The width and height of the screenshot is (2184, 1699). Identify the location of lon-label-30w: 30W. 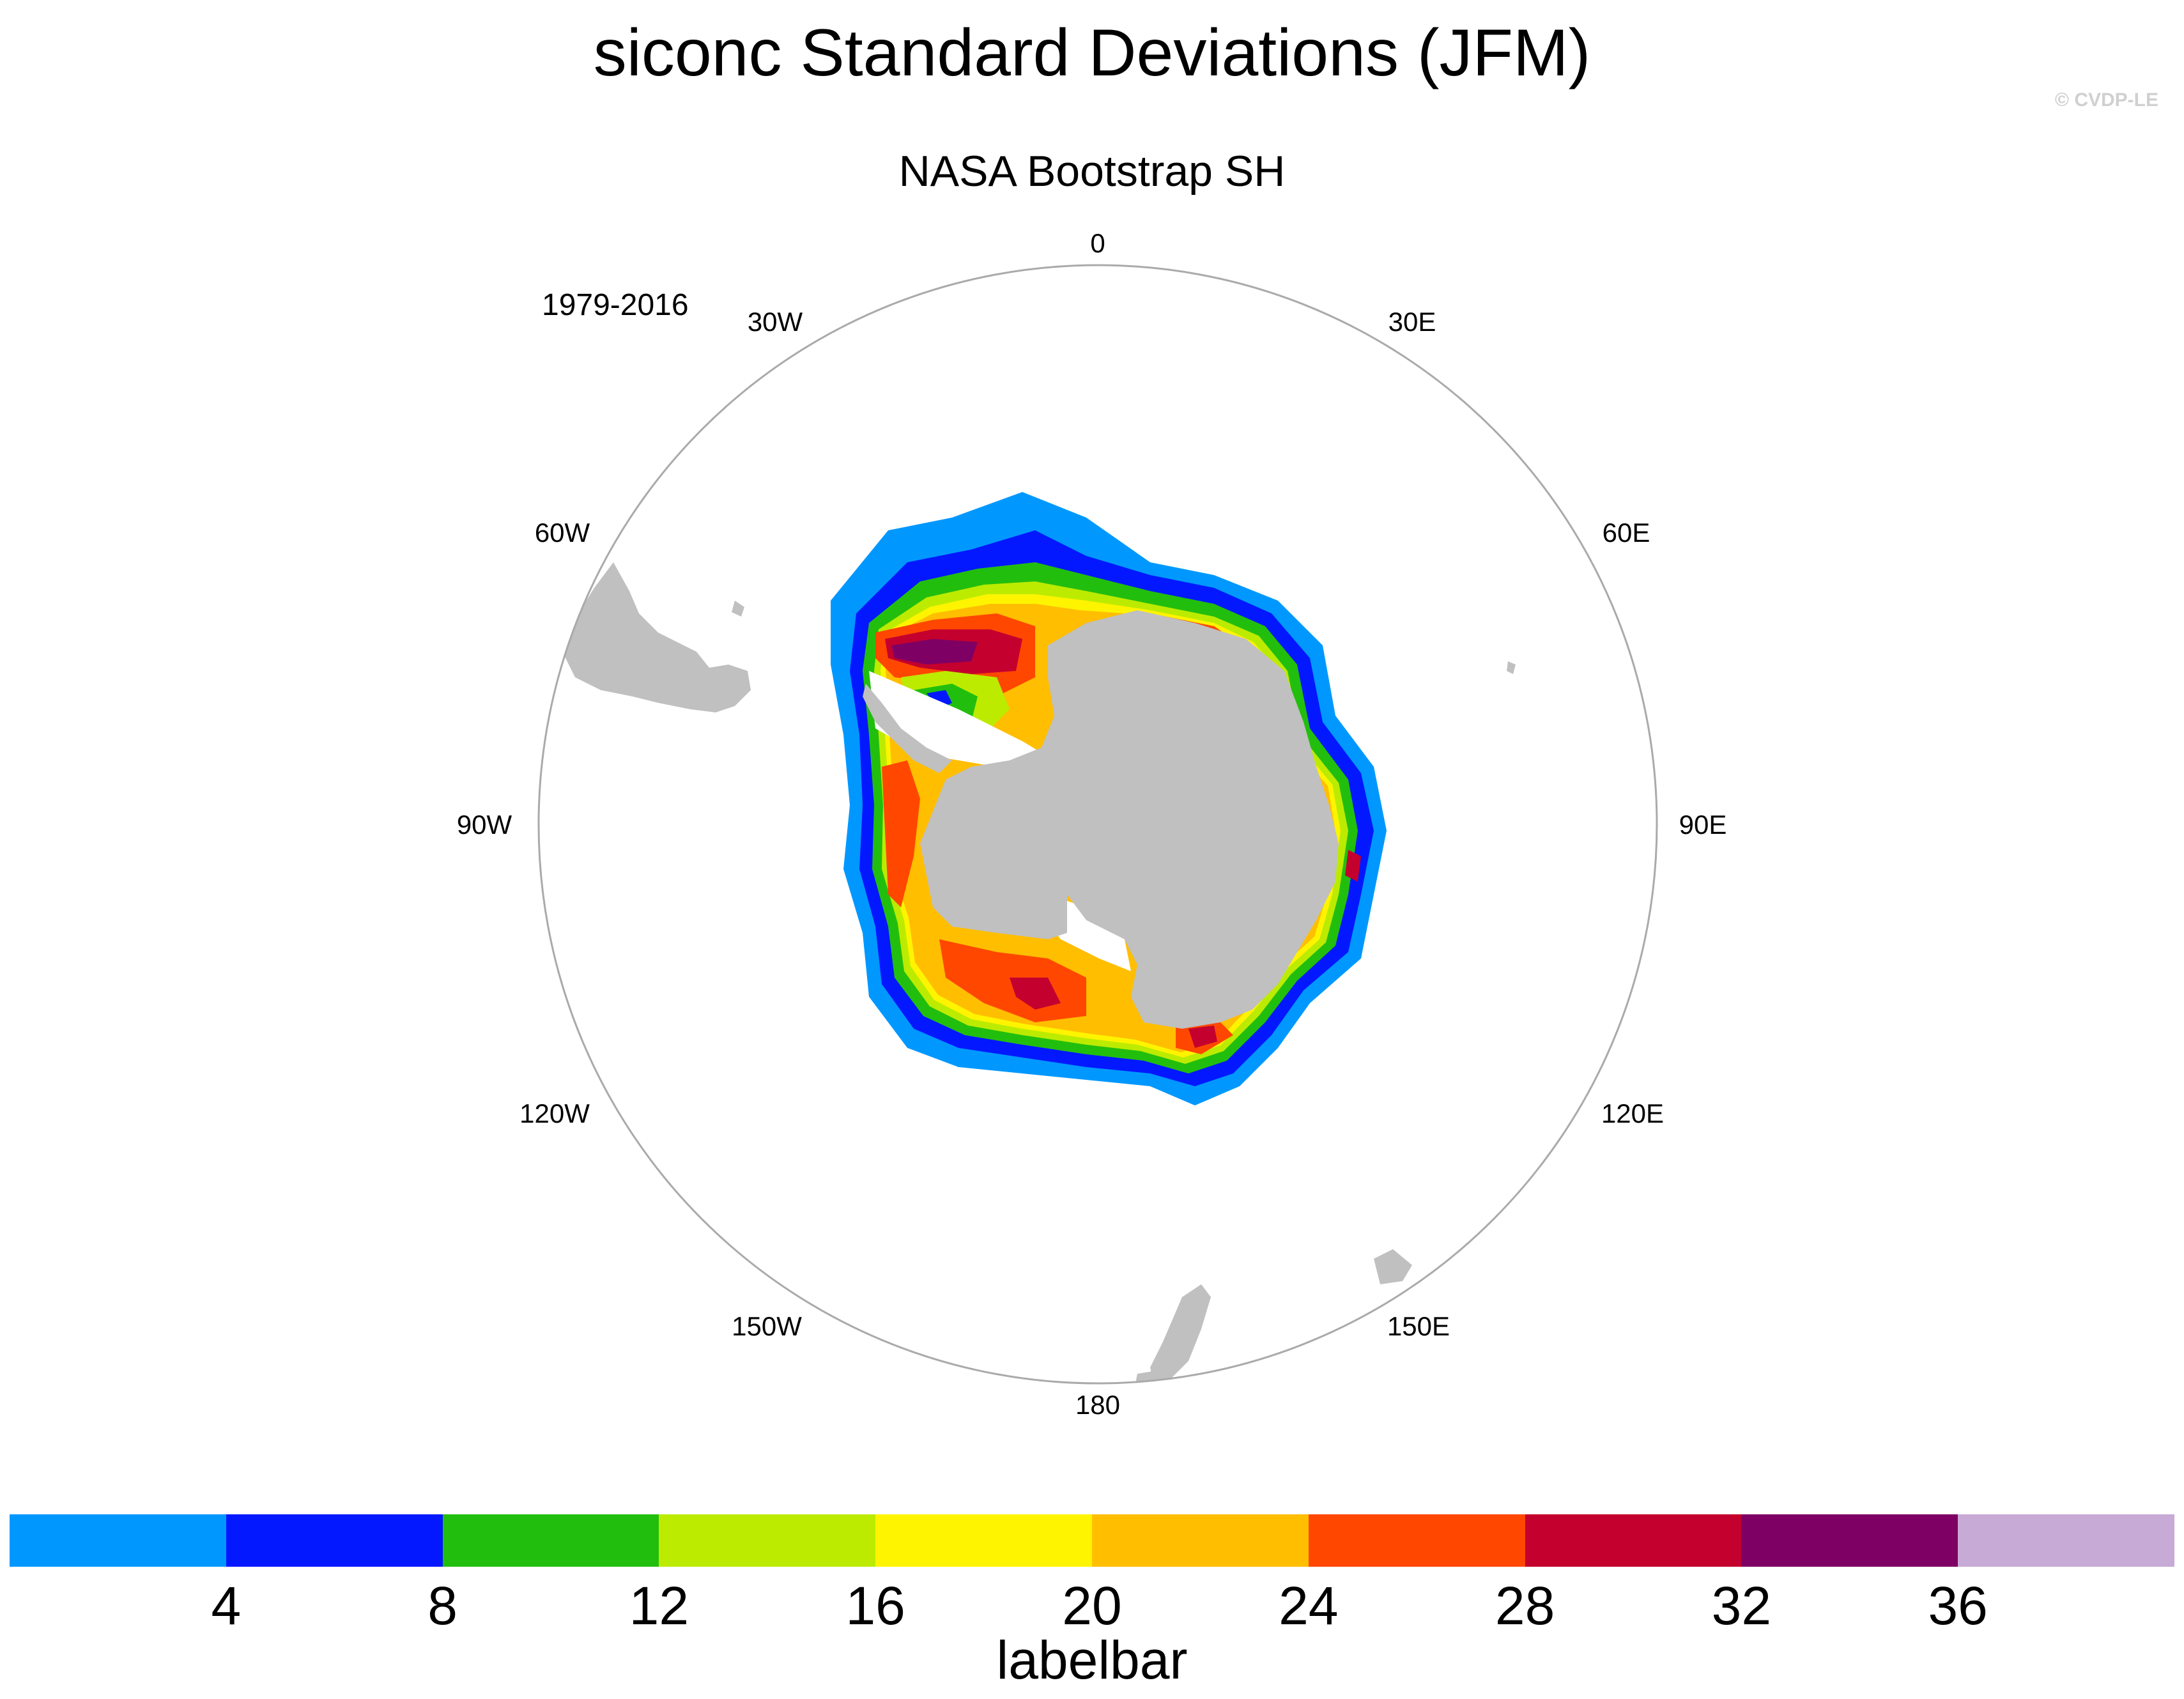
(775, 322).